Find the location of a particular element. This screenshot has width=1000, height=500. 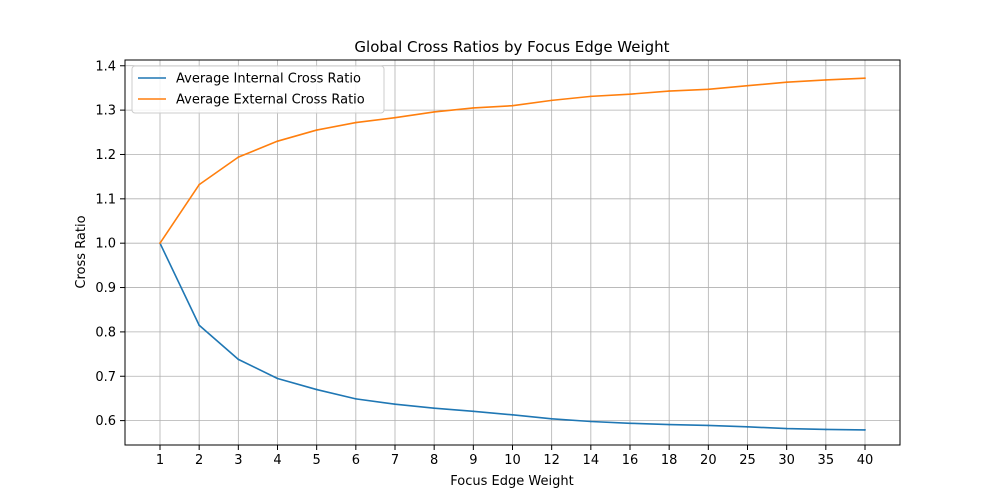

x-tick-label: 14 is located at coordinates (591, 460).